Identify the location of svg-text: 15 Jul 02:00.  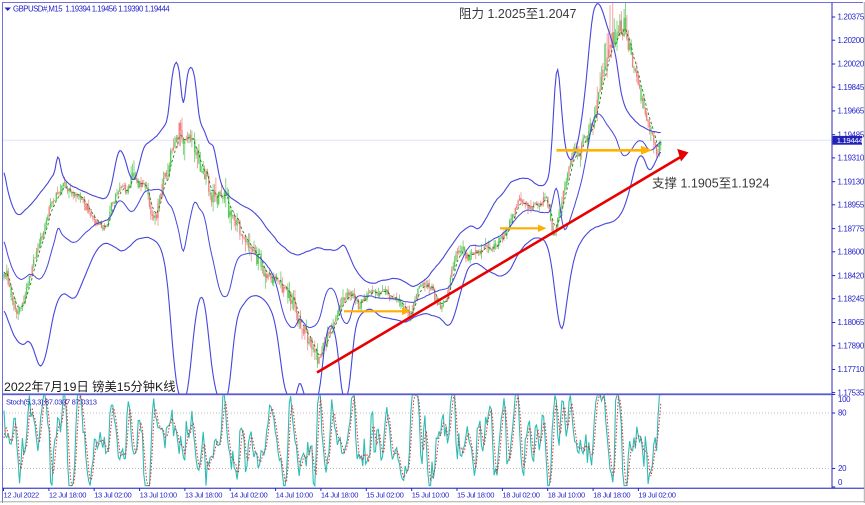
(384, 495).